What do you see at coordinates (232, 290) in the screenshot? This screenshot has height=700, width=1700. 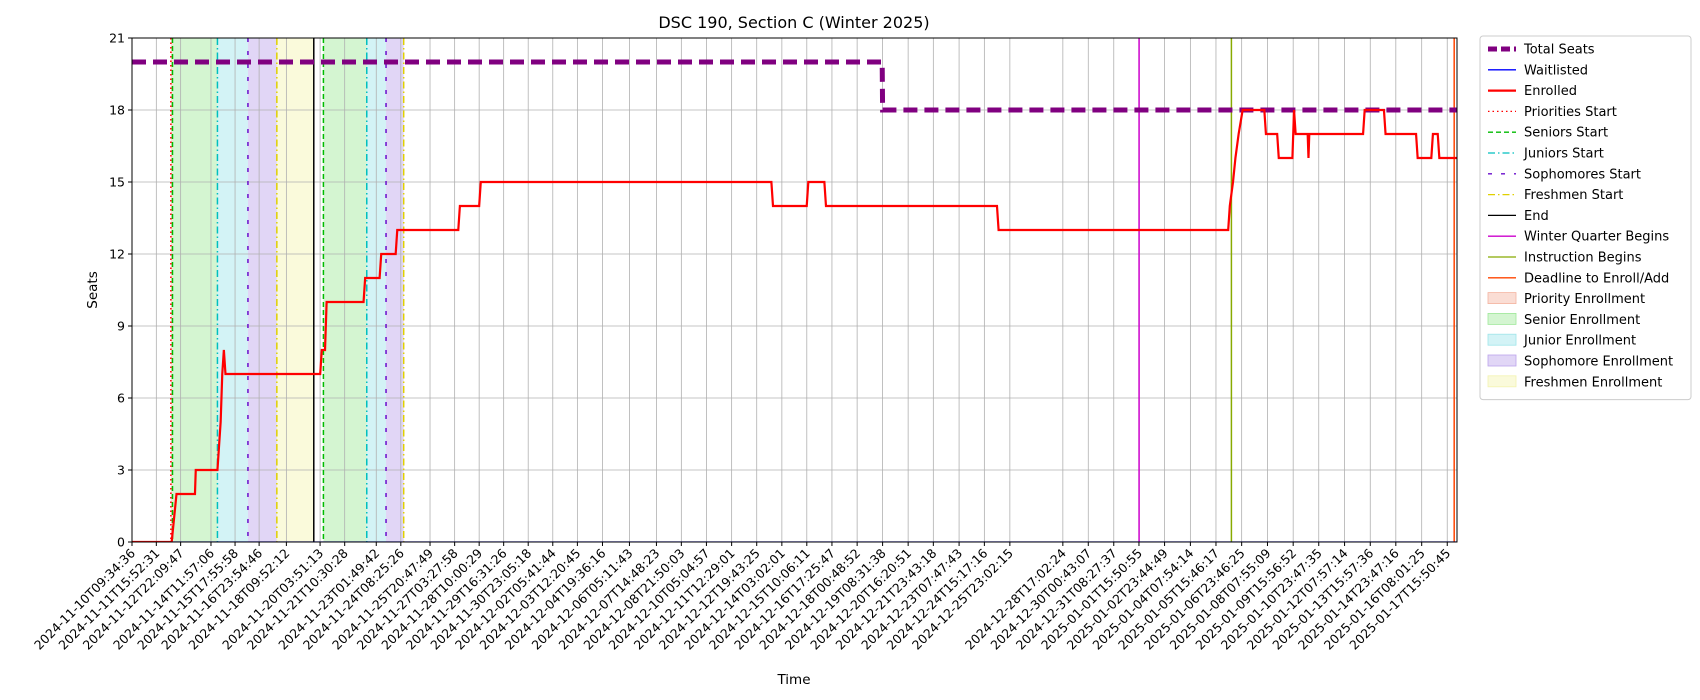 I see `junior-enrollment-span` at bounding box center [232, 290].